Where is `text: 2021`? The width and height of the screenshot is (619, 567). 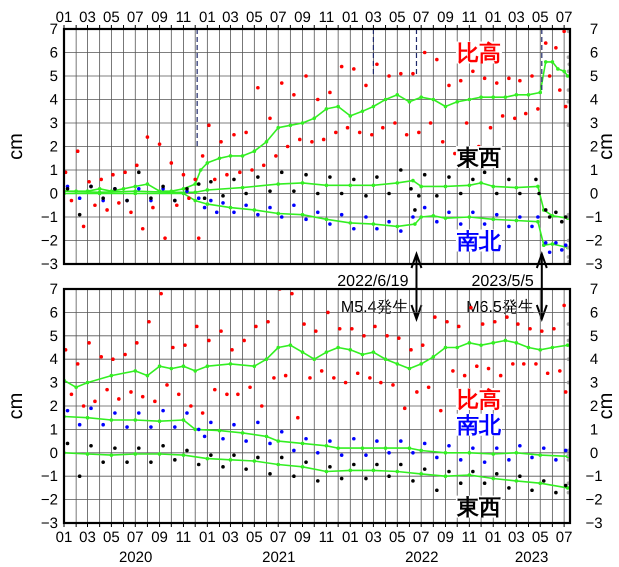
text: 2021 is located at coordinates (279, 557).